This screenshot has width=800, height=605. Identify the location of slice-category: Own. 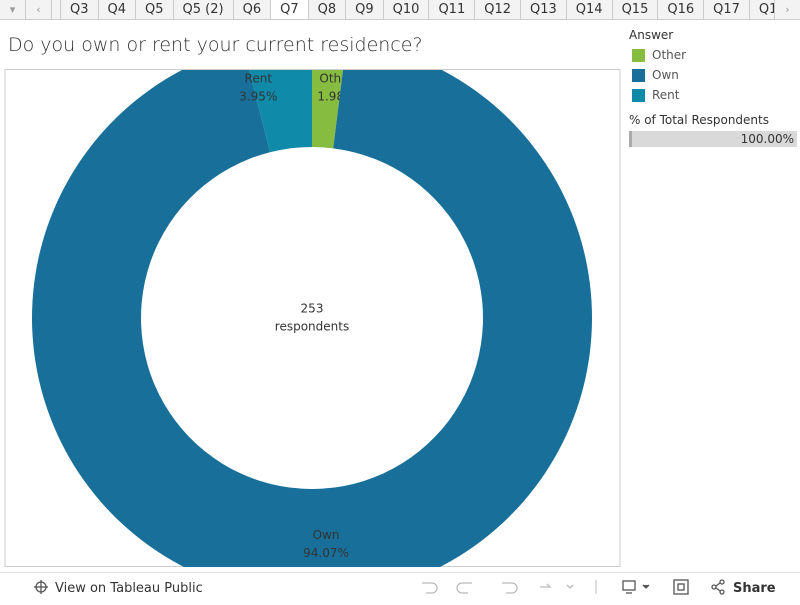
(326, 535).